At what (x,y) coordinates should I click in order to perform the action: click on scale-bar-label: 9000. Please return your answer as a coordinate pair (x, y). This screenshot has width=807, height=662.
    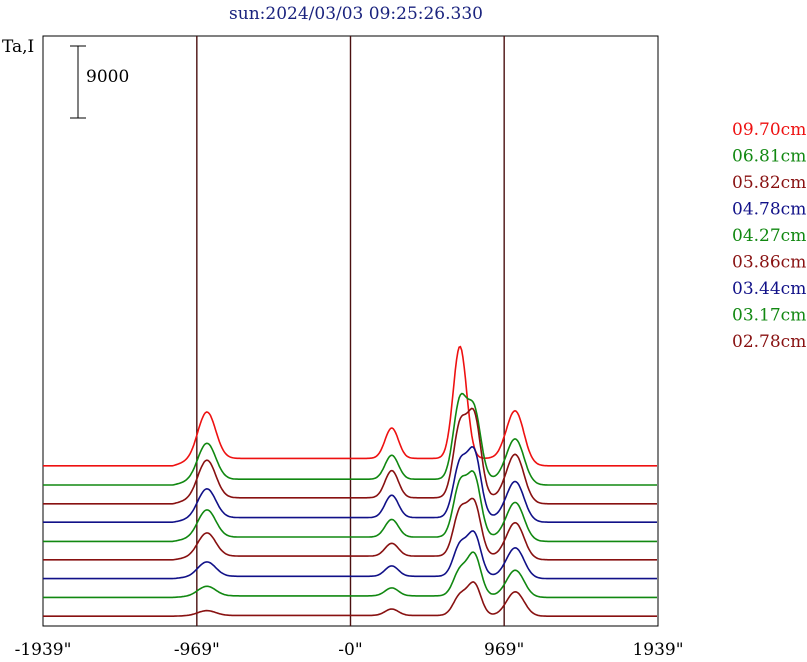
    Looking at the image, I should click on (107, 77).